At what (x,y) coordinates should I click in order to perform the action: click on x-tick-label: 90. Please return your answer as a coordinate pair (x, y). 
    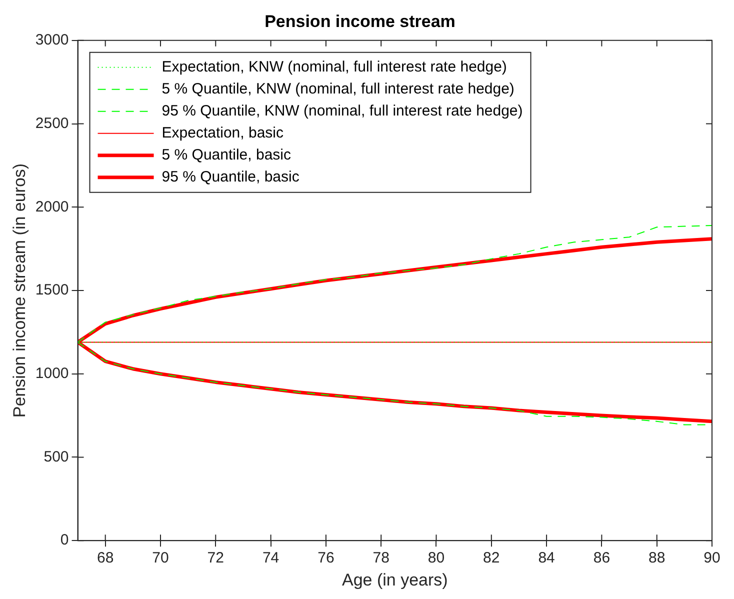
    Looking at the image, I should click on (712, 558).